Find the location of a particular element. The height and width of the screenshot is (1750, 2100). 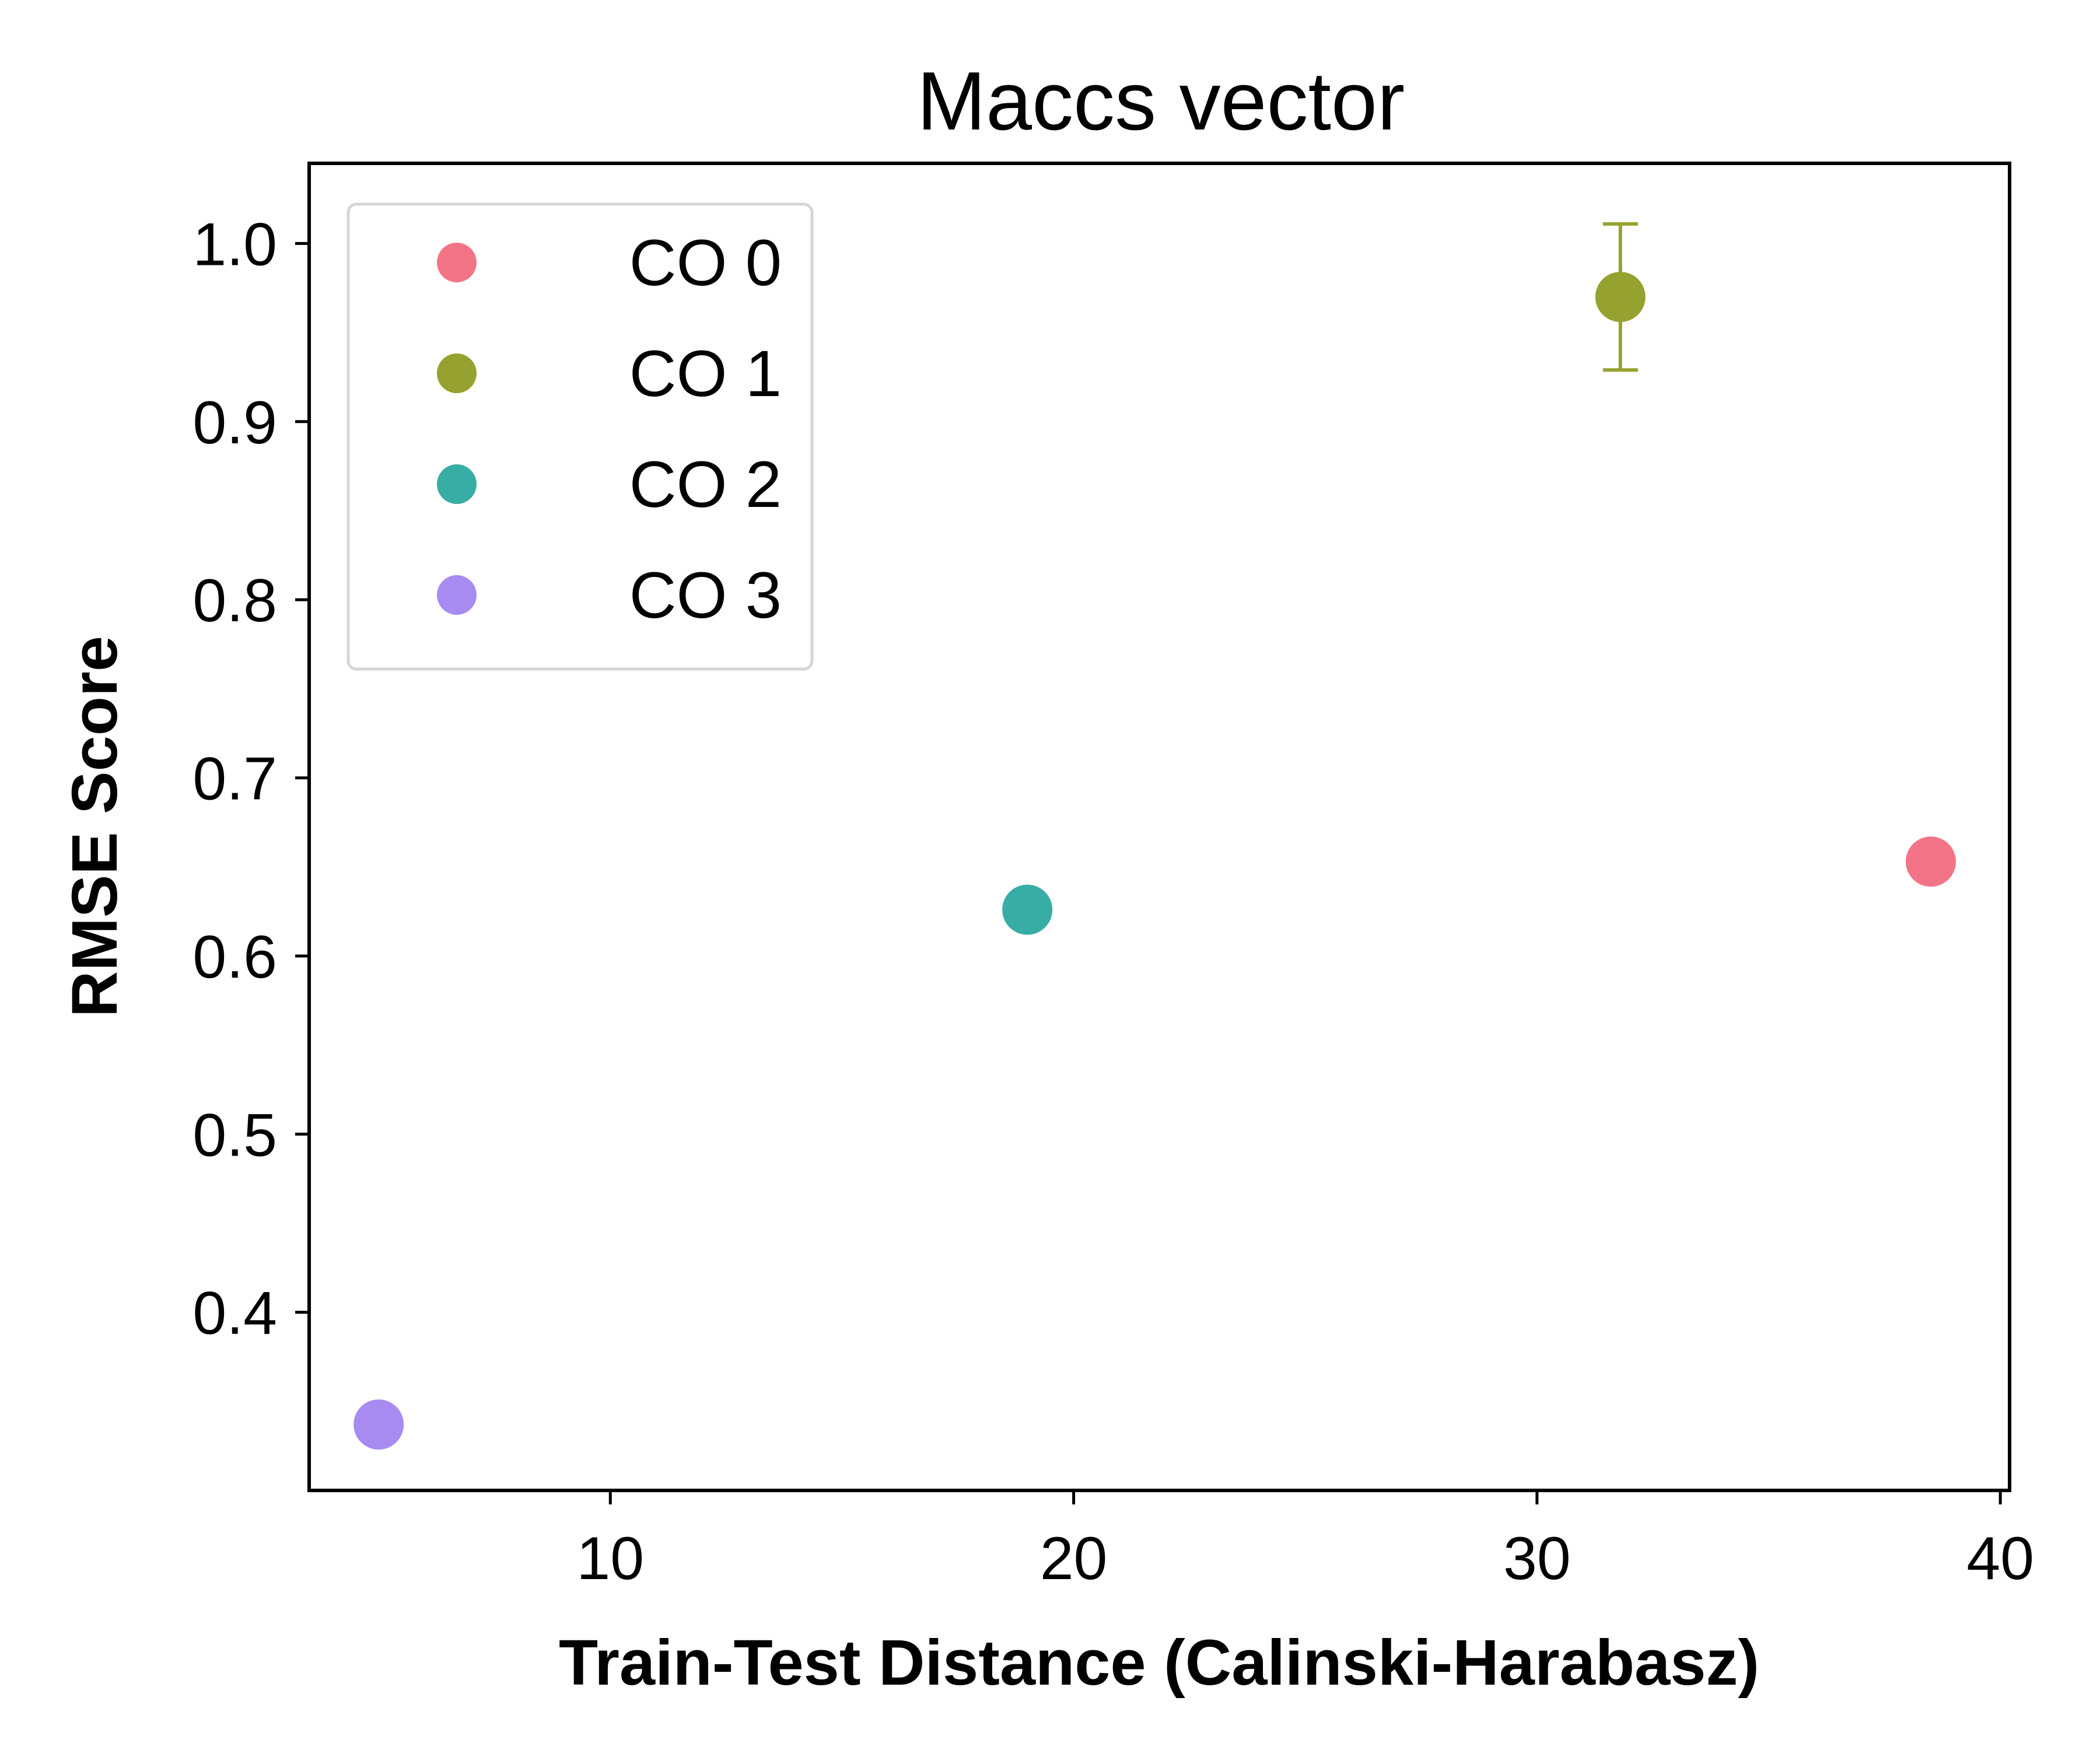

y-tick-label: 1.0 is located at coordinates (235, 244).